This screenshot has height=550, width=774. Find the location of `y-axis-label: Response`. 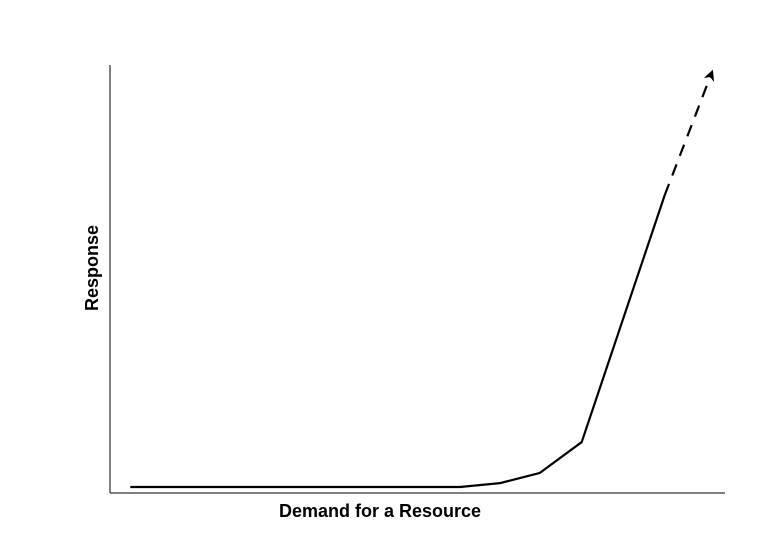

y-axis-label: Response is located at coordinates (92, 268).